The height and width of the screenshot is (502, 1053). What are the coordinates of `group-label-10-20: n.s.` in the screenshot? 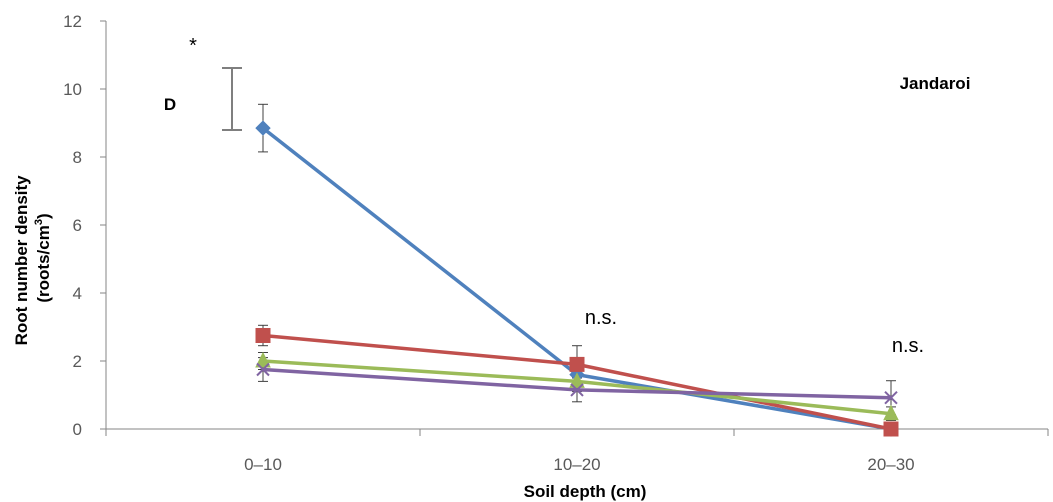 It's located at (601, 318).